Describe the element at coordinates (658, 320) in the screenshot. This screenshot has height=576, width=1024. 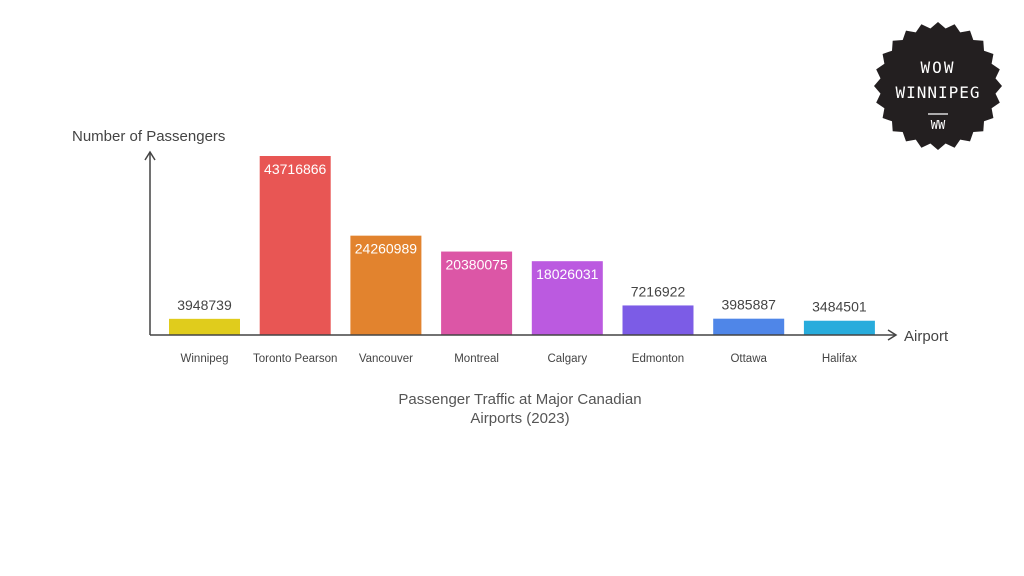
I see `bar-edmonton` at that location.